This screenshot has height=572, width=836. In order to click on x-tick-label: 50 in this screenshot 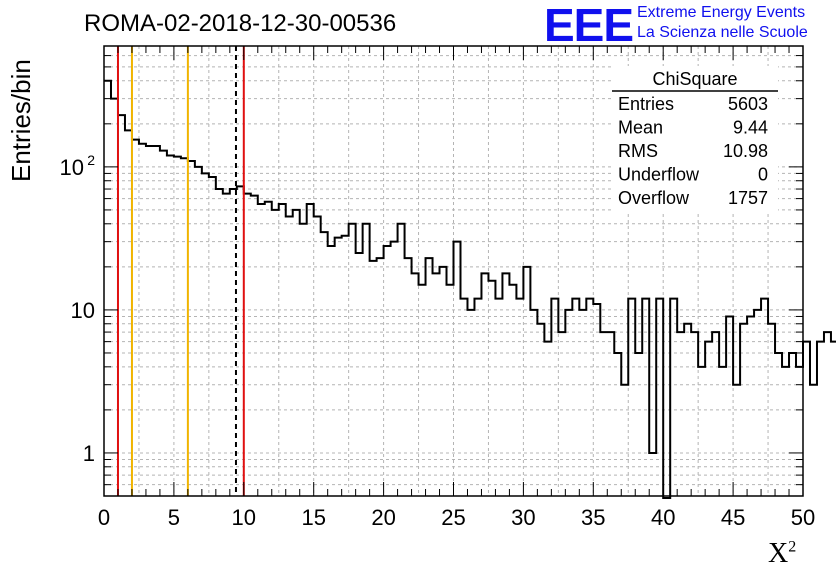, I will do `click(803, 517)`.